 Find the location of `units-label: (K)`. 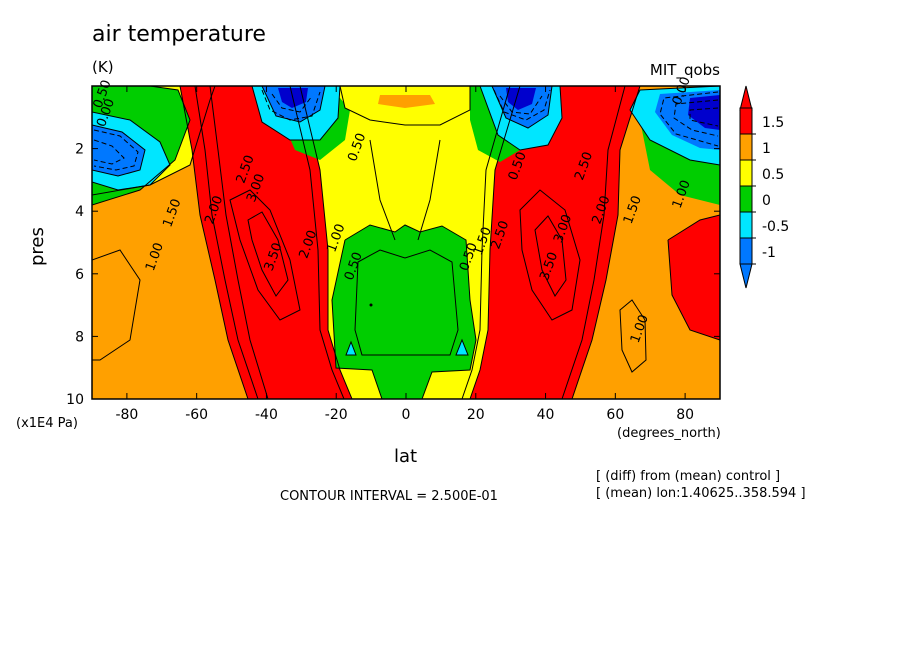

units-label: (K) is located at coordinates (103, 67).